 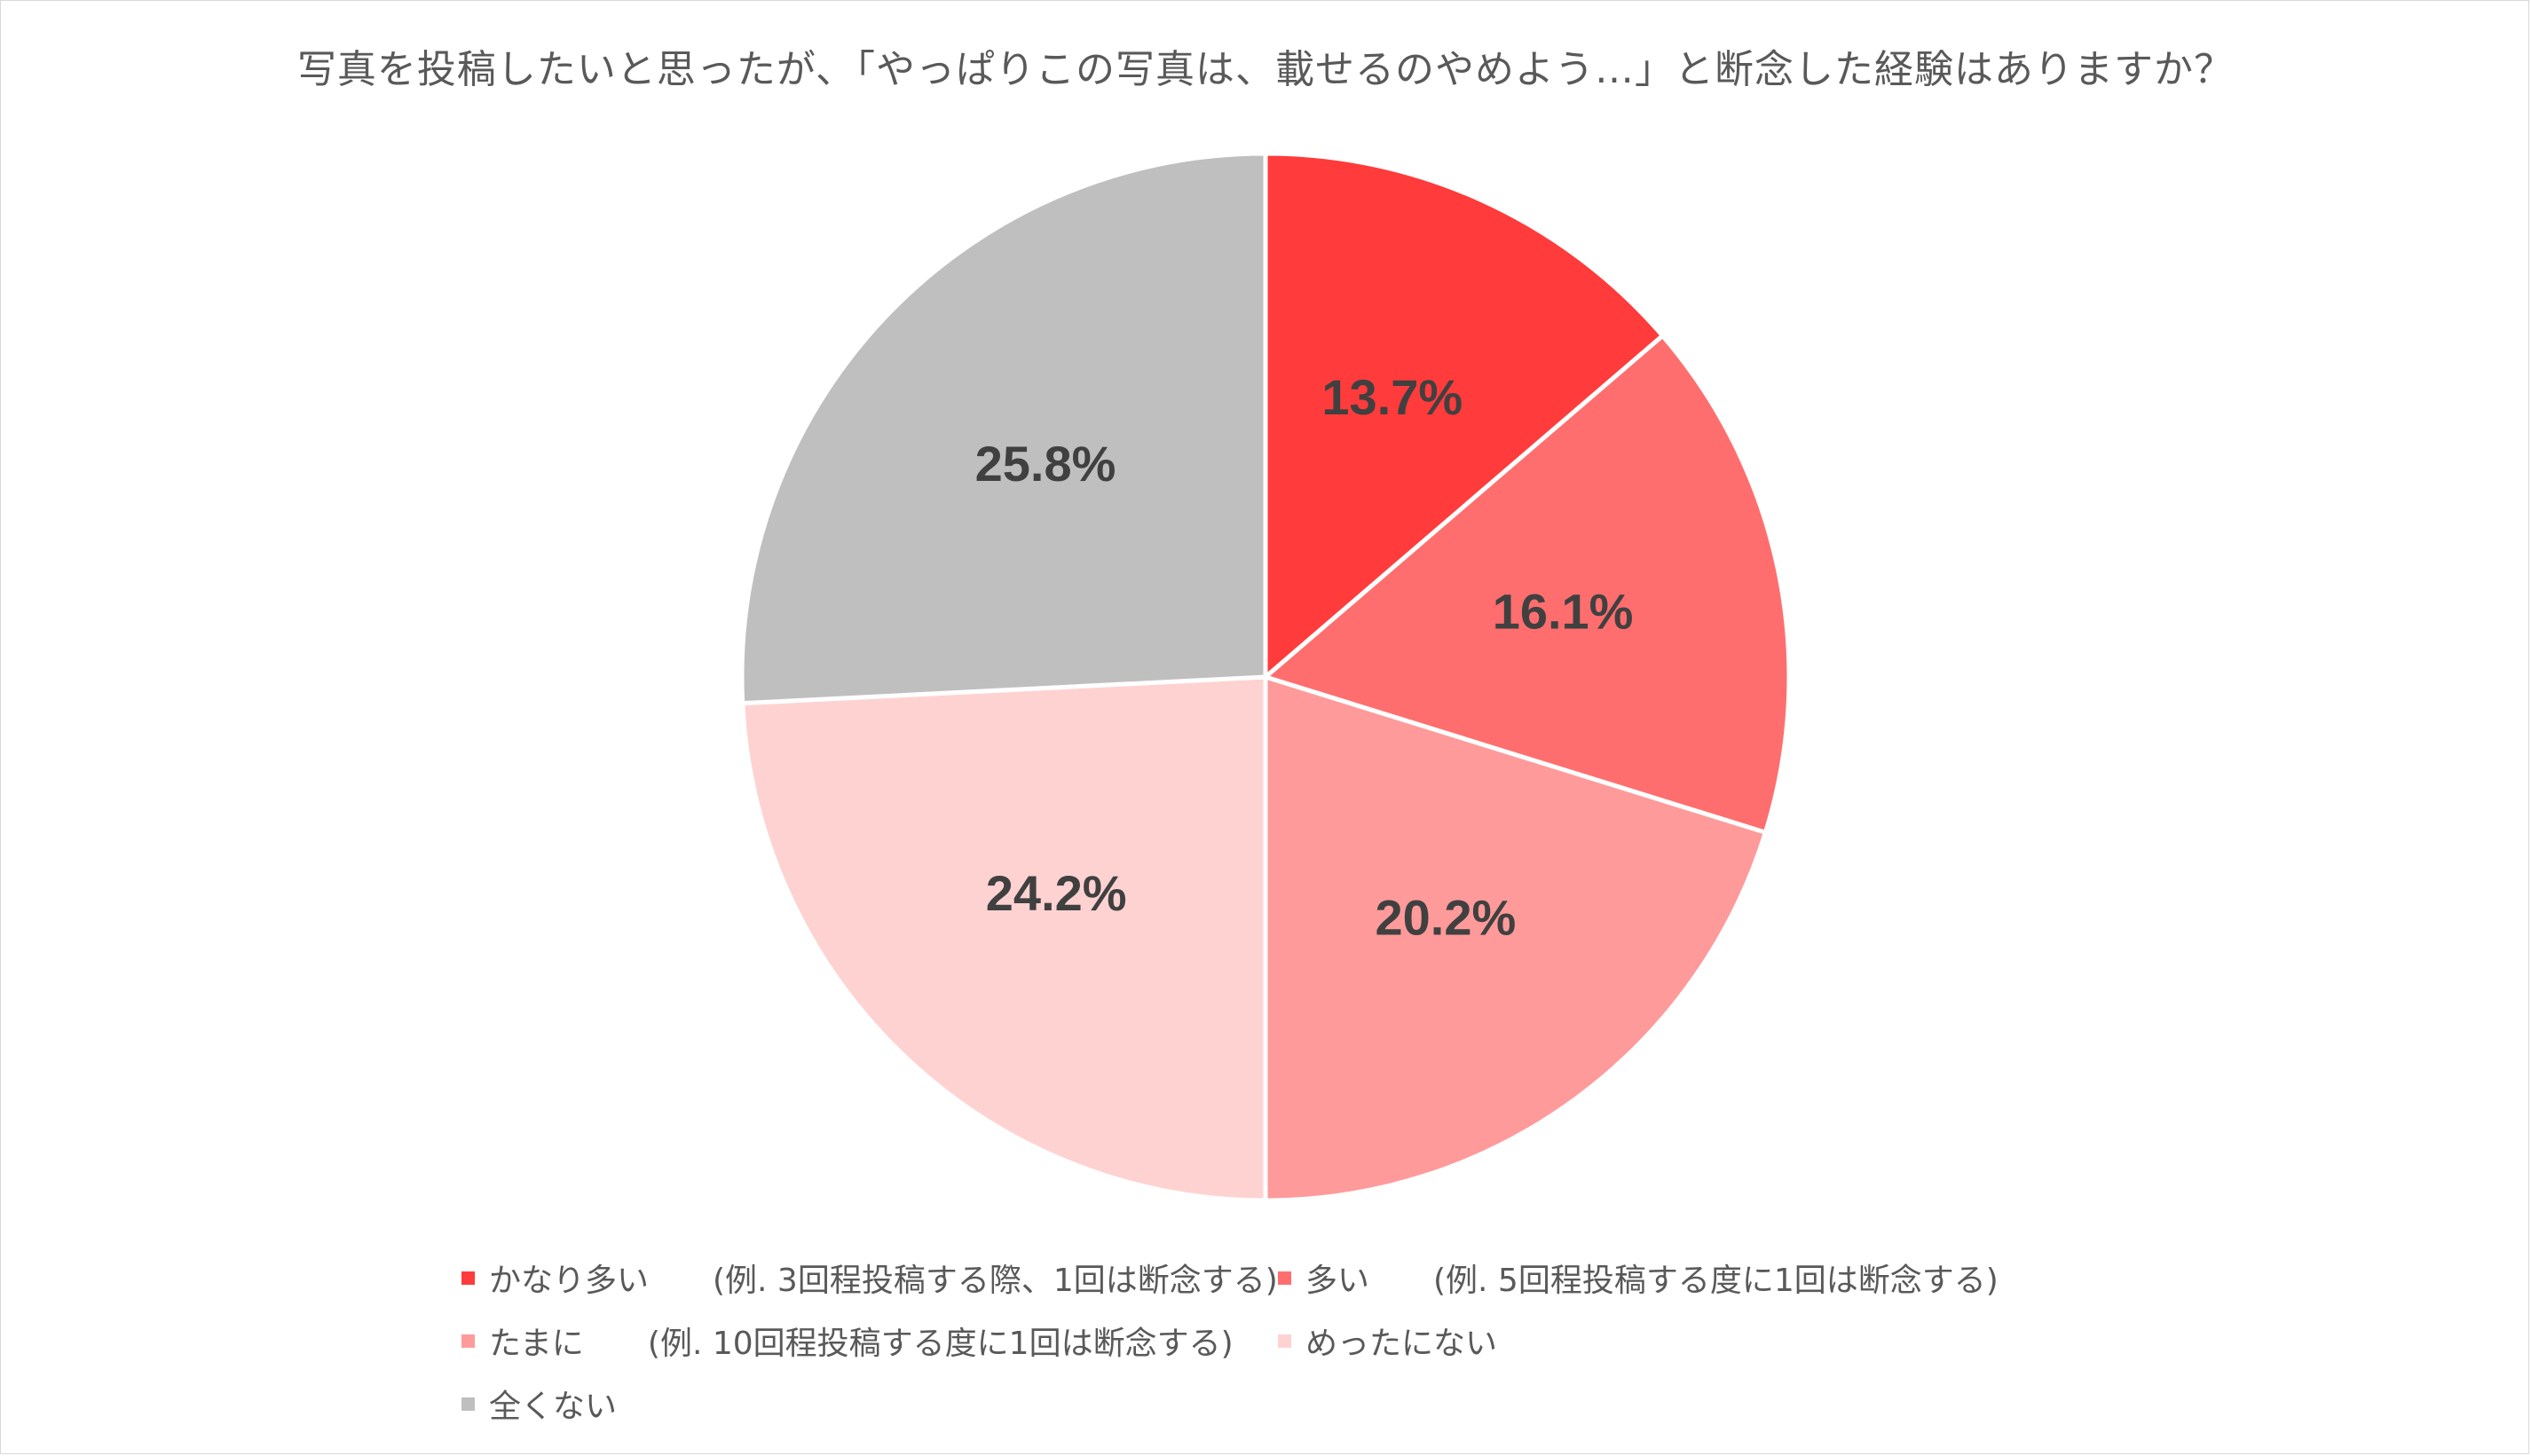 I want to click on slice-label-4: 24.2%, so click(x=1056, y=893).